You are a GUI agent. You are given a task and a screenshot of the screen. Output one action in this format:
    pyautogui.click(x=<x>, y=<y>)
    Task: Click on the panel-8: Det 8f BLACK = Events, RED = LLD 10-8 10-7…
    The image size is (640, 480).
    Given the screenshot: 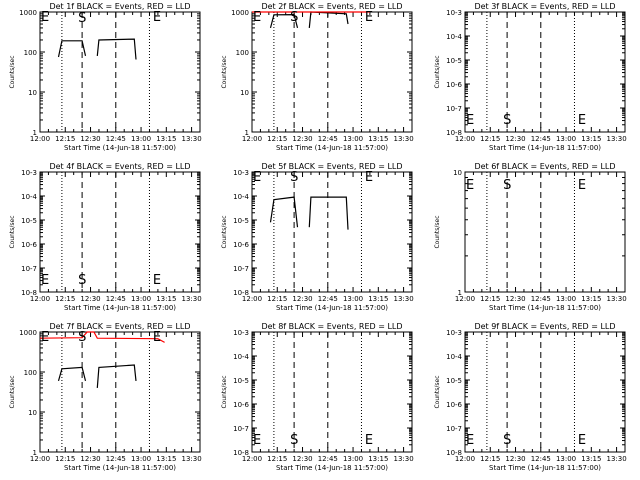 What is the action you would take?
    pyautogui.click(x=317, y=397)
    